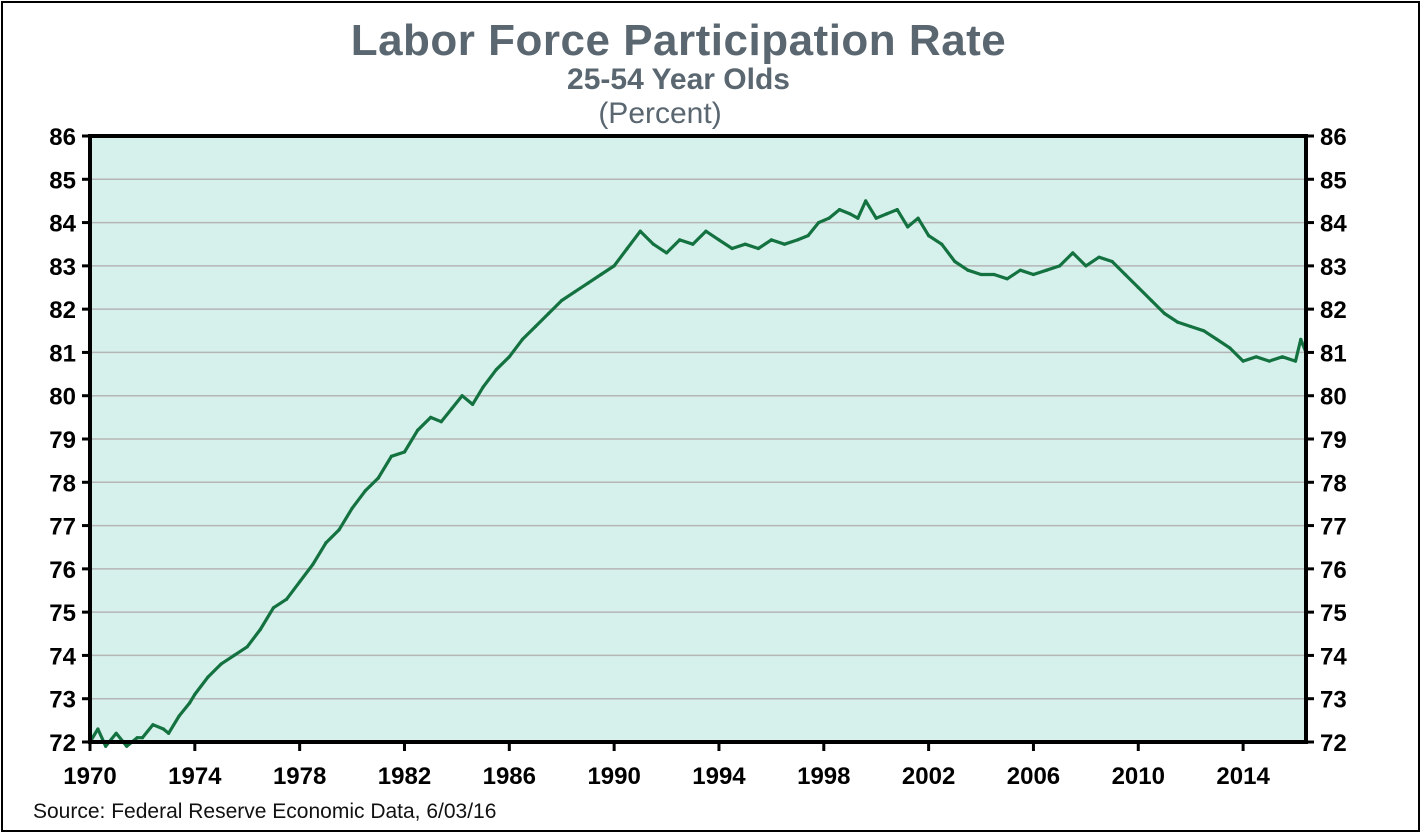  I want to click on y-tick-label: 82, so click(1333, 310).